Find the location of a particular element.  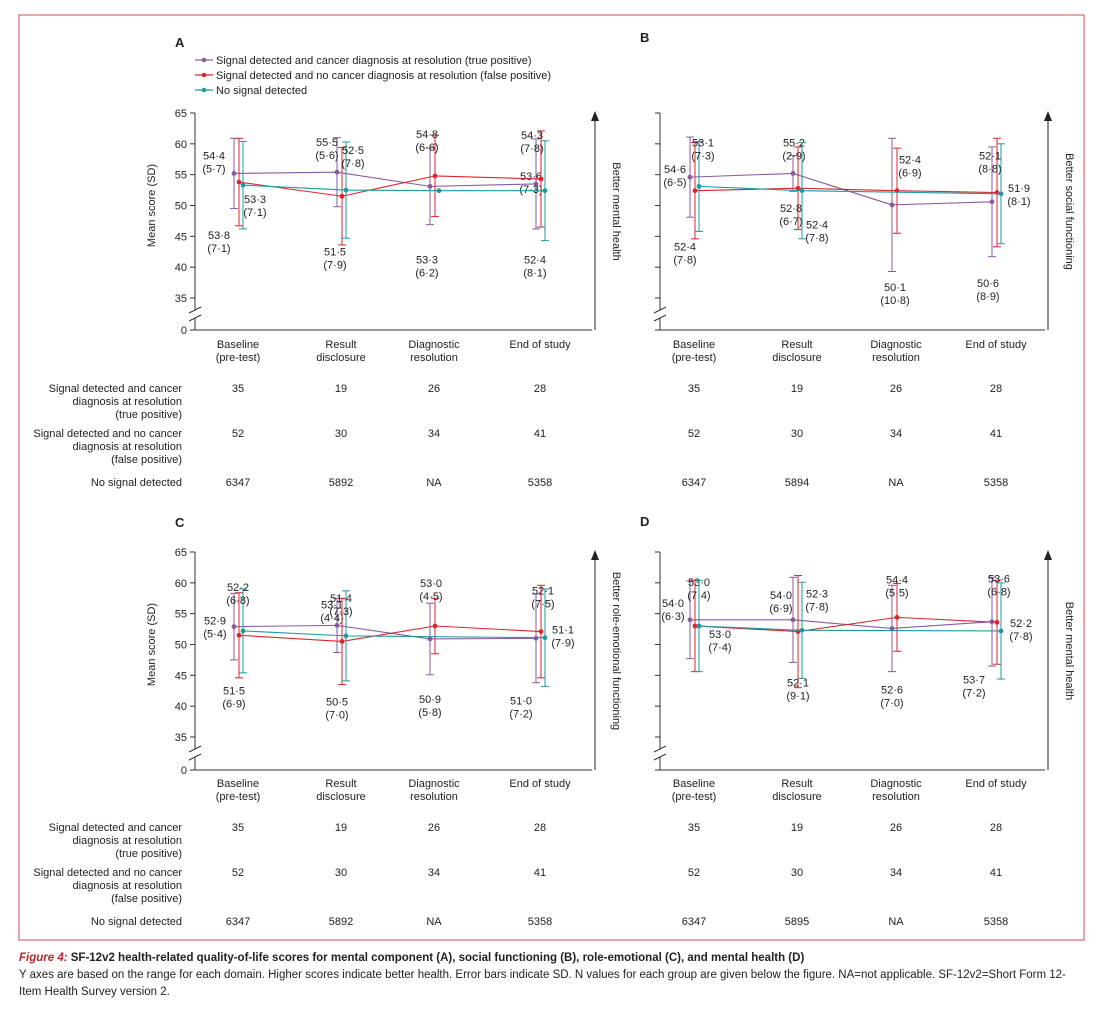

panel-B-letter: B is located at coordinates (644, 37).